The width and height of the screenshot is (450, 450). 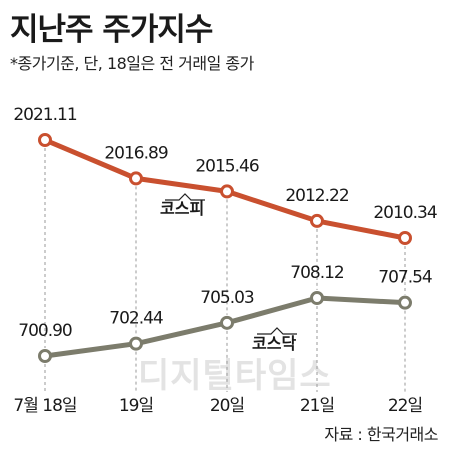 What do you see at coordinates (135, 153) in the screenshot?
I see `data-label: 2016.89` at bounding box center [135, 153].